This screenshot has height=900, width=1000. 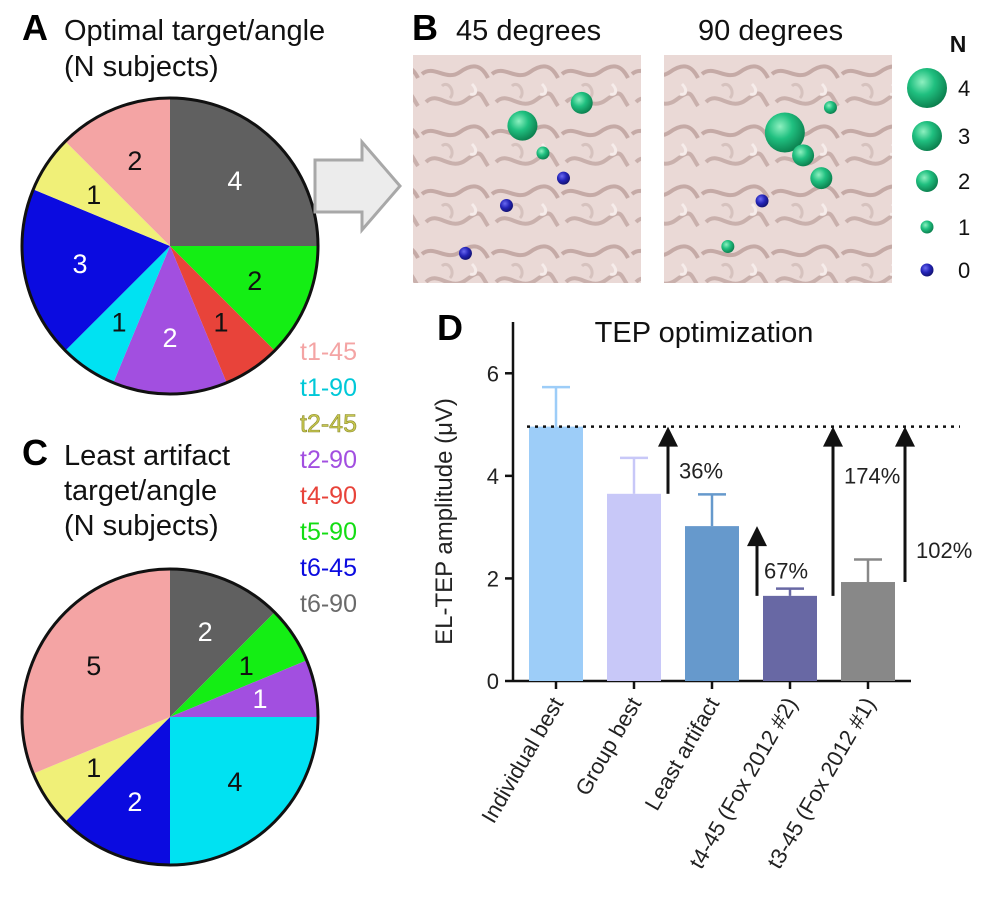 I want to click on spheres-left, so click(x=525, y=175).